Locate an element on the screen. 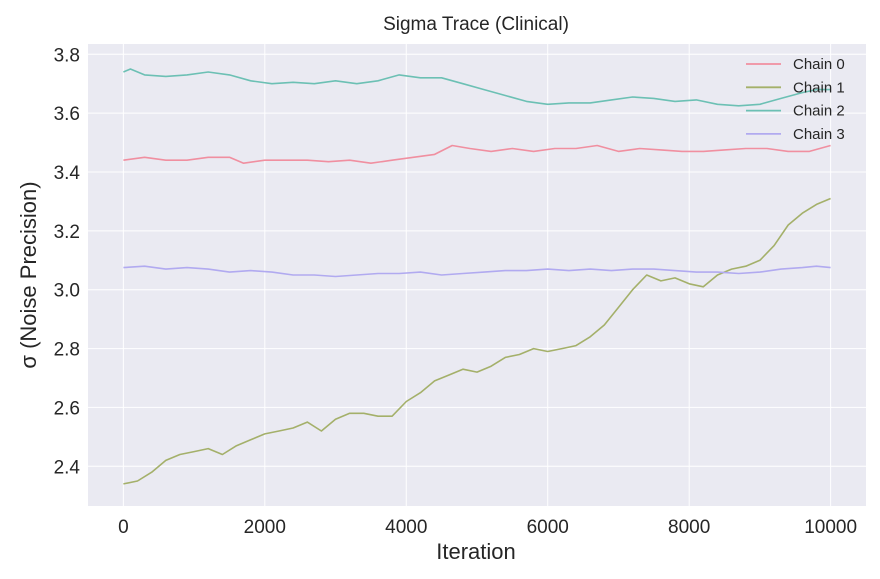 Image resolution: width=880 pixels, height=579 pixels. y-tick-label: 3.4 is located at coordinates (67, 173).